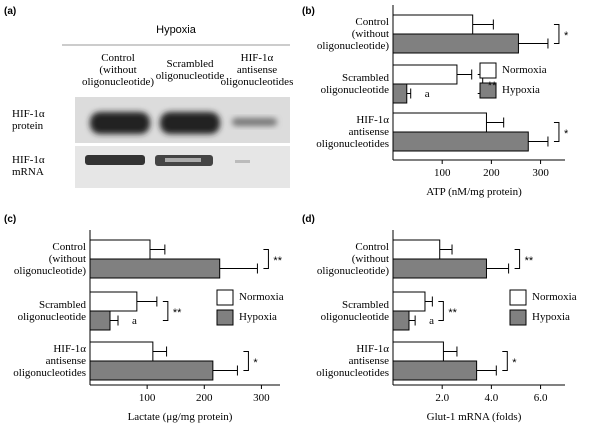 The image size is (600, 425). Describe the element at coordinates (28, 166) in the screenshot. I see `row-label: HIF-1α mRNA` at that location.